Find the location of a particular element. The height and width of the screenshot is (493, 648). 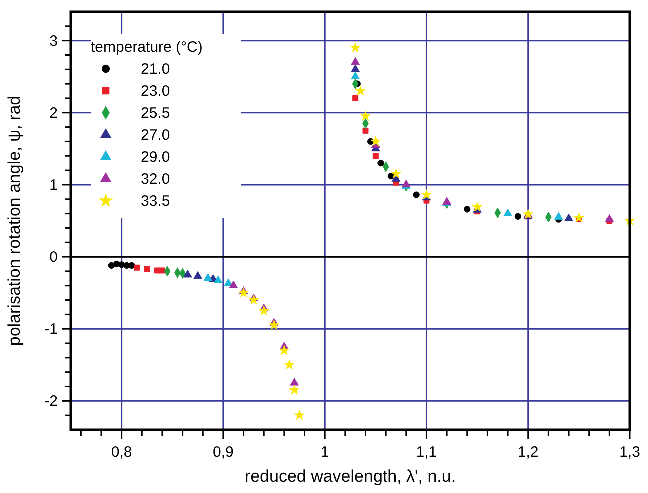

x-axis-title: reduced wavelength, λ', n.u. is located at coordinates (350, 476).